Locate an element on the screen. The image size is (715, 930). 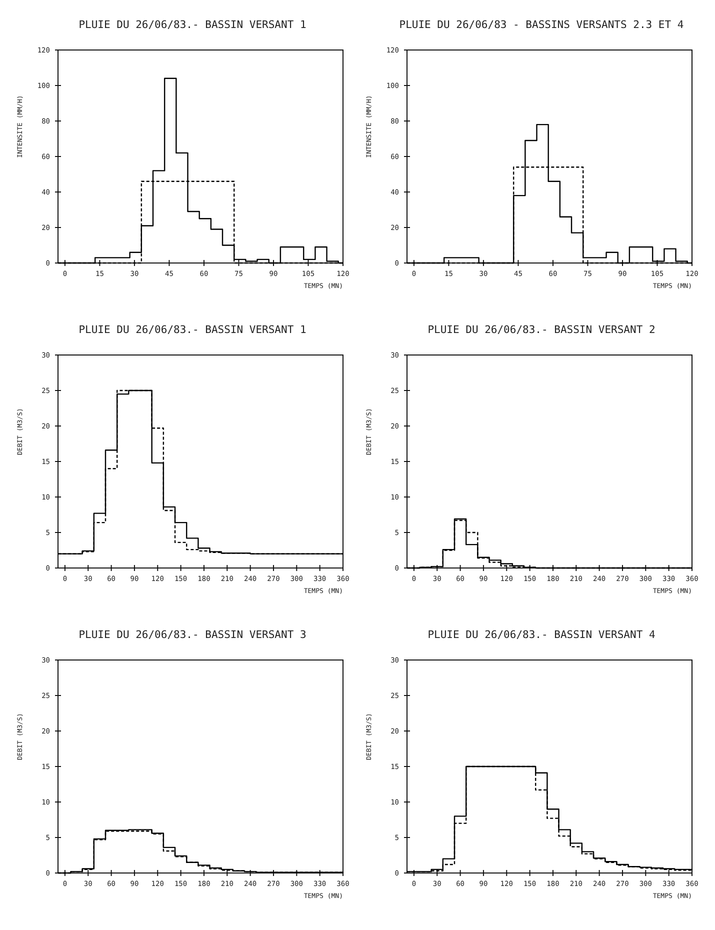
chart-title: PLUIE DU 26/06/83.- BASSIN VERSANT 4 is located at coordinates (542, 635).